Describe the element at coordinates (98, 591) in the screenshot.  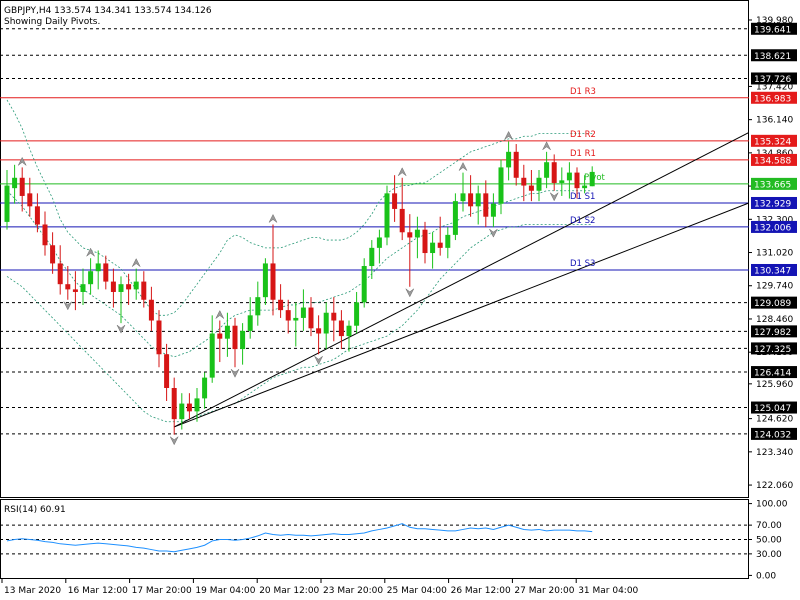
I see `time-tick-label: 16 Mar 12:00` at that location.